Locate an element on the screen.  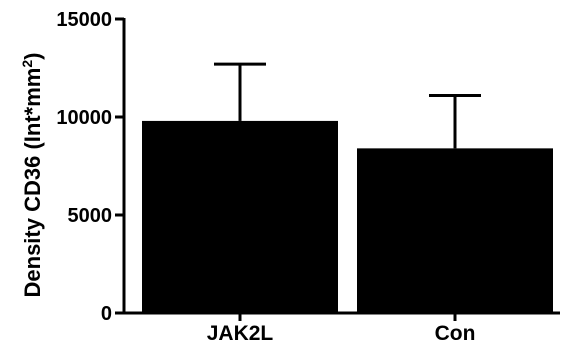
category-labels-layer: JAK2L Con is located at coordinates (341, 329).